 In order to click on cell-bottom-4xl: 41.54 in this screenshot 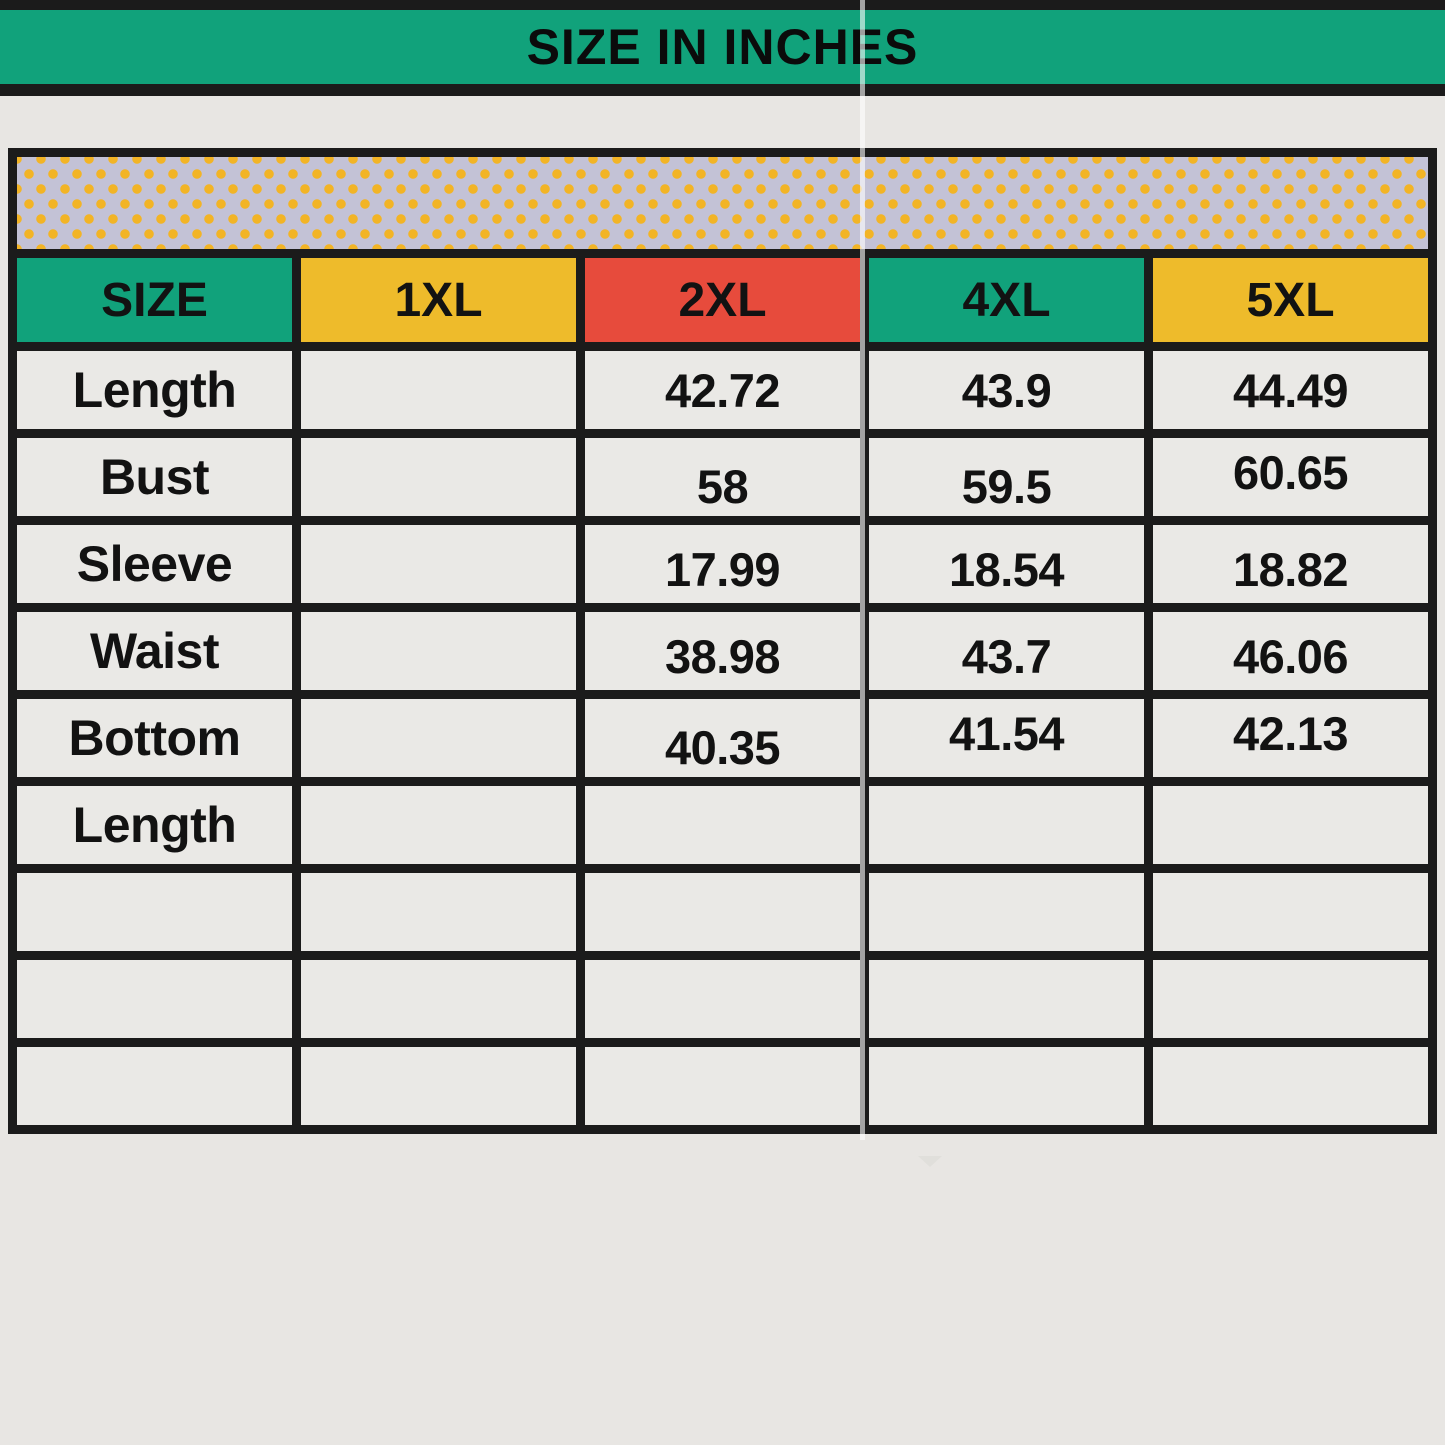, I will do `click(1006, 738)`.